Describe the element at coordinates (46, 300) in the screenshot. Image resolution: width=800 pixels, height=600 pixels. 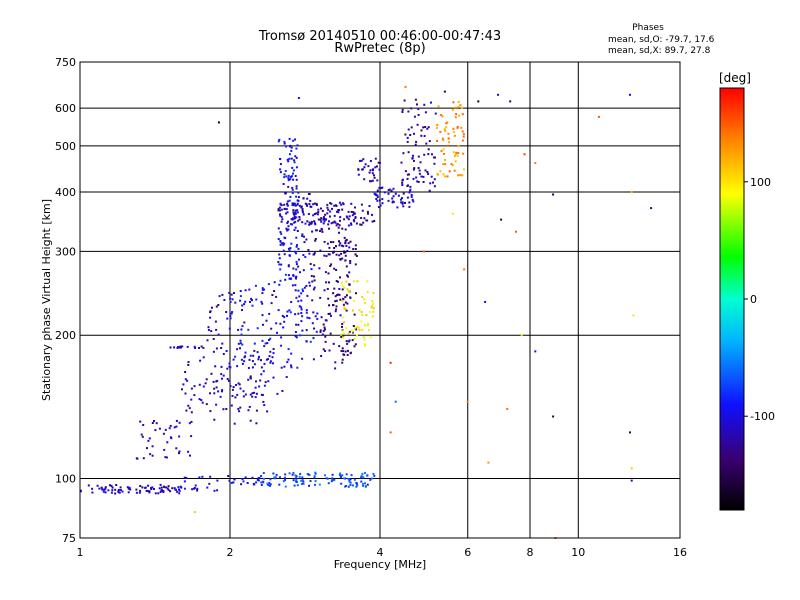
I see `y-axis-label: Stationary phase Virtual Height [km]` at that location.